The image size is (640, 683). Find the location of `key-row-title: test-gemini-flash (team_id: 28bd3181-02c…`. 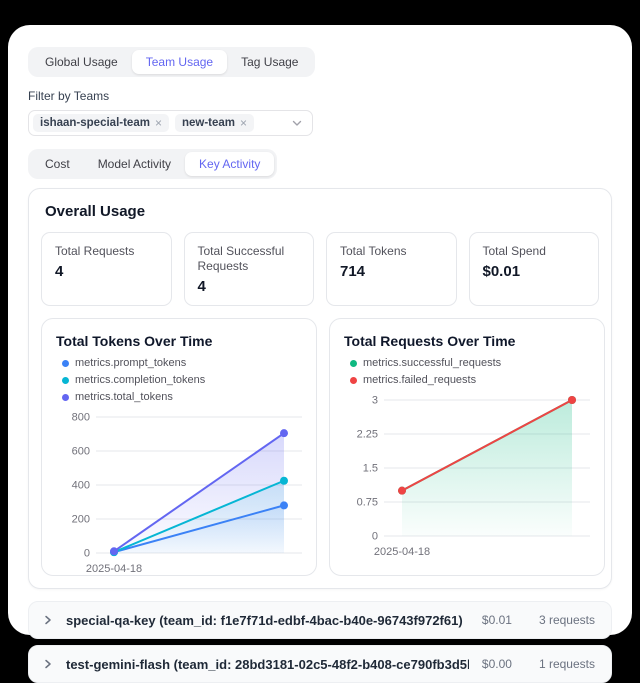

key-row-title: test-gemini-flash (team_id: 28bd3181-02c… is located at coordinates (267, 664).